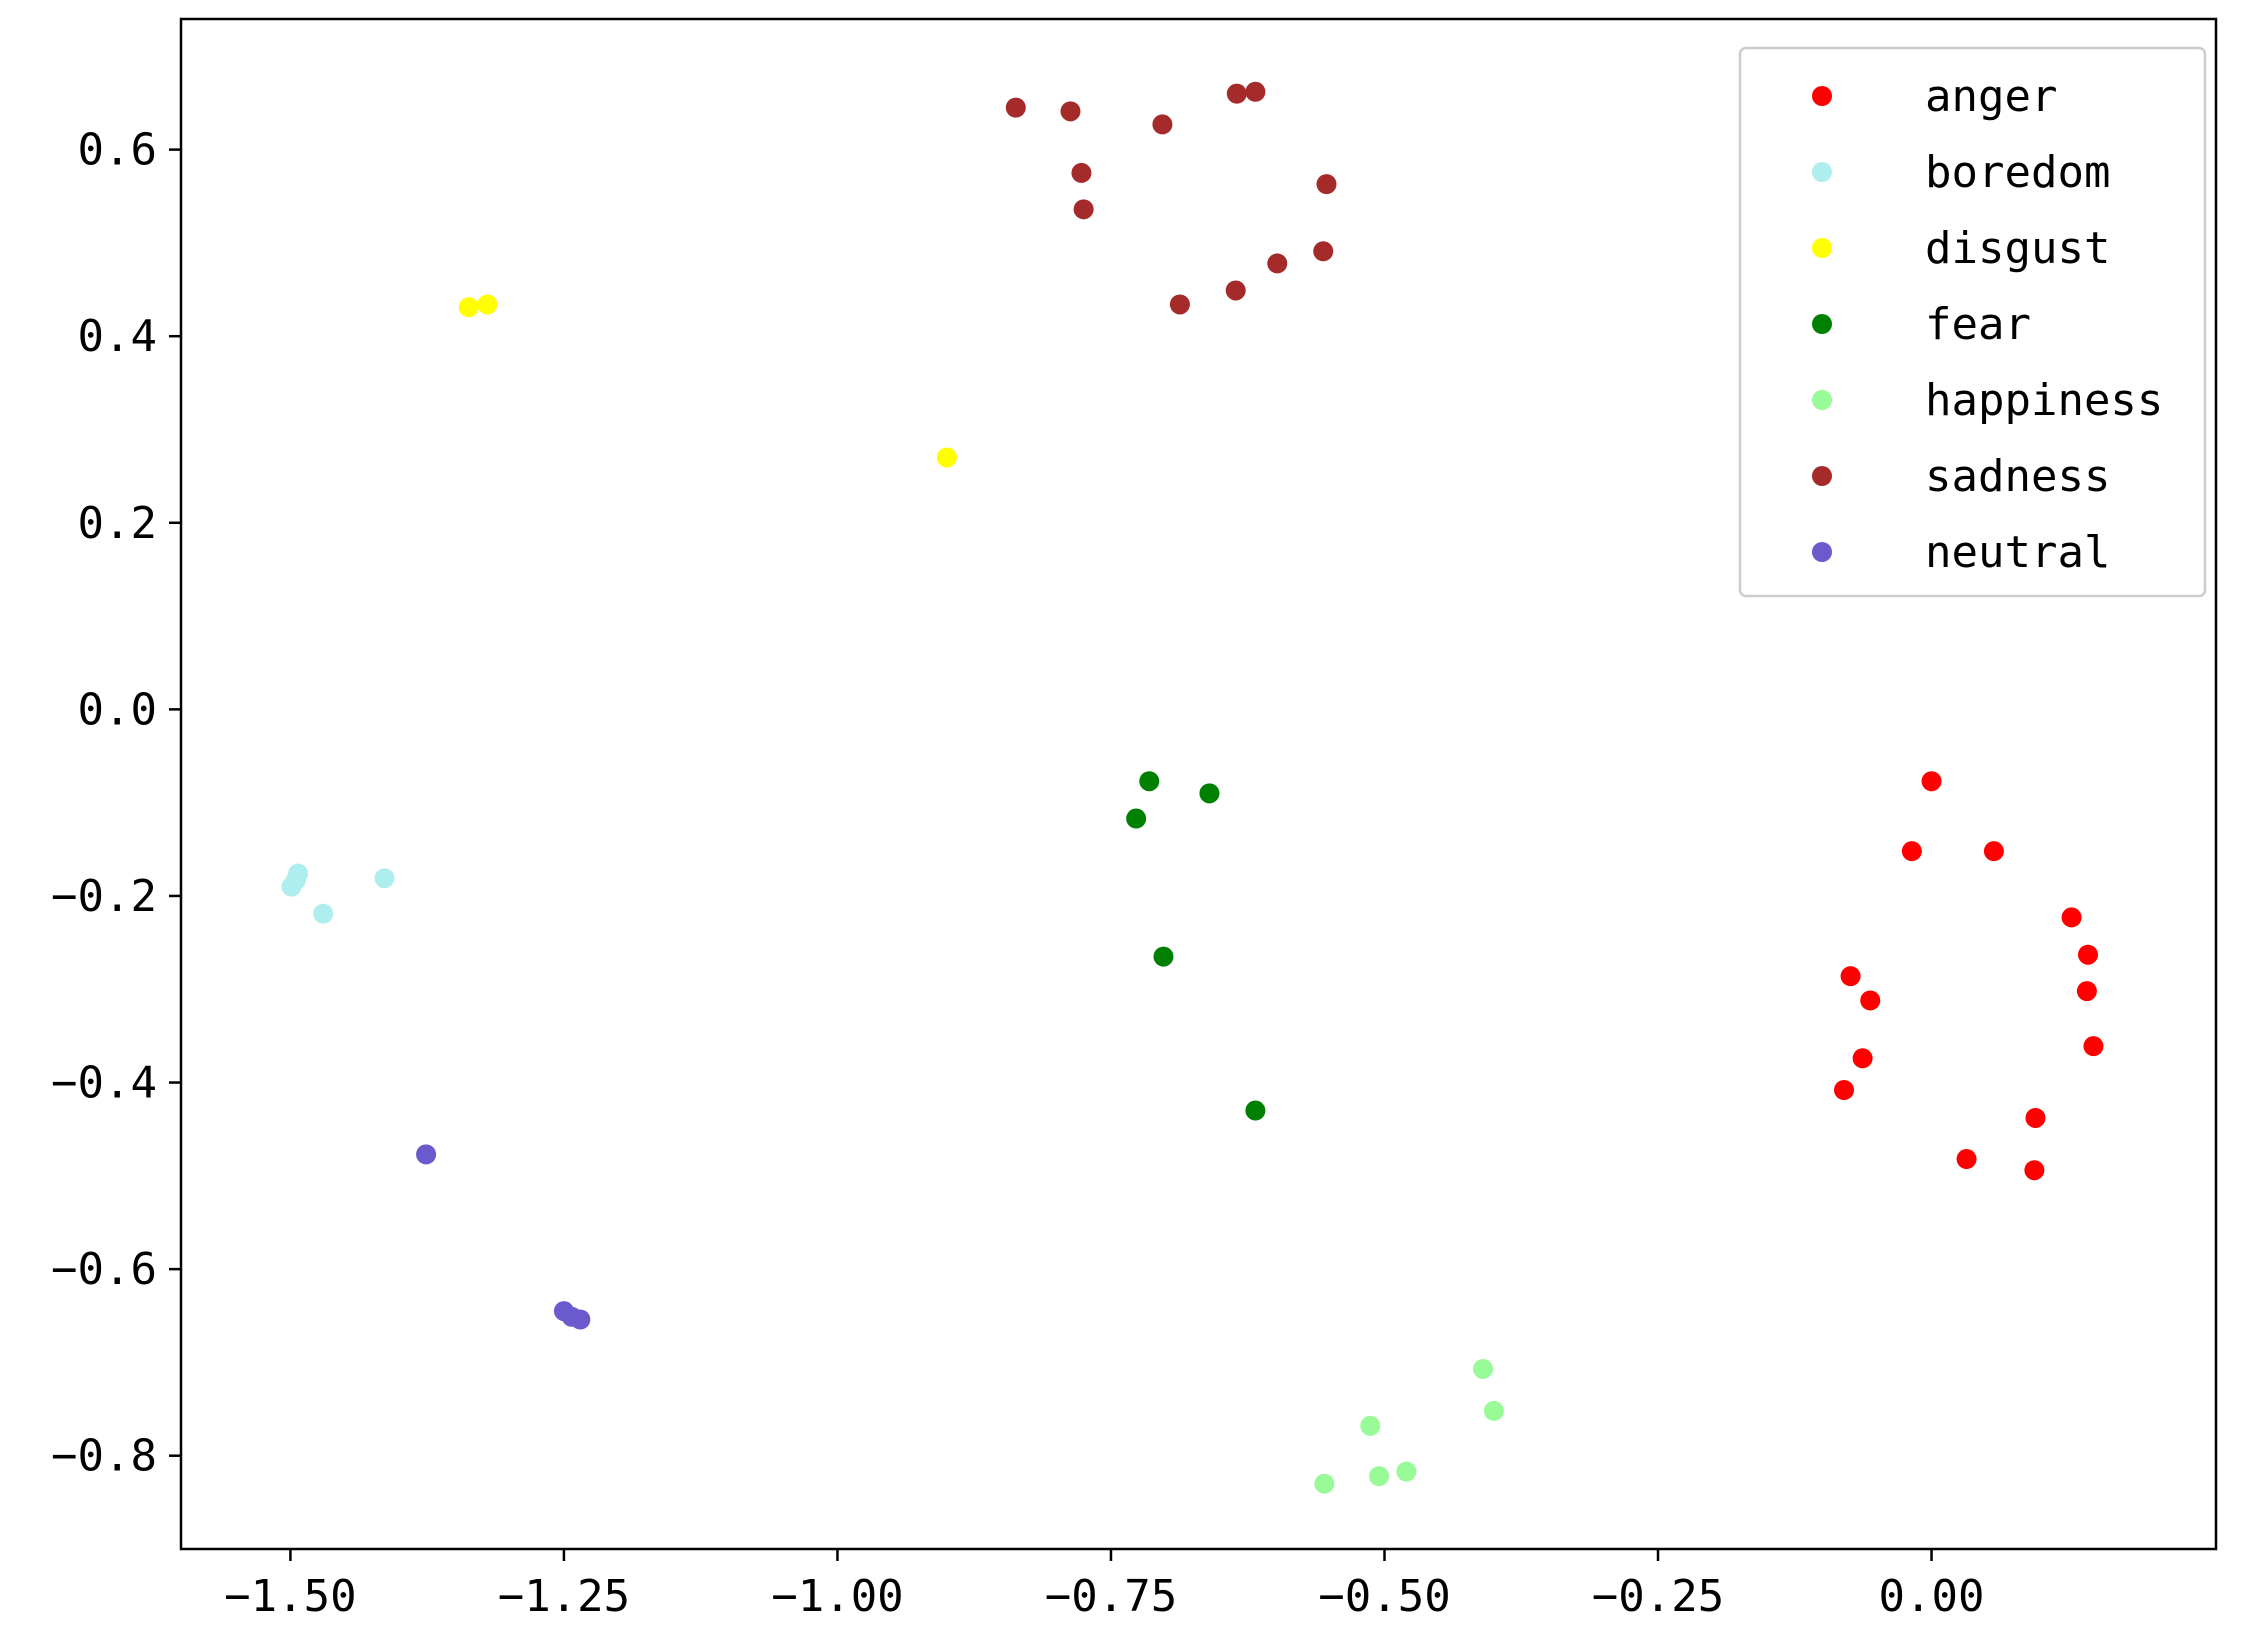 The height and width of the screenshot is (1640, 2252). What do you see at coordinates (1384, 1596) in the screenshot?
I see `x-tick-label: −0.50` at bounding box center [1384, 1596].